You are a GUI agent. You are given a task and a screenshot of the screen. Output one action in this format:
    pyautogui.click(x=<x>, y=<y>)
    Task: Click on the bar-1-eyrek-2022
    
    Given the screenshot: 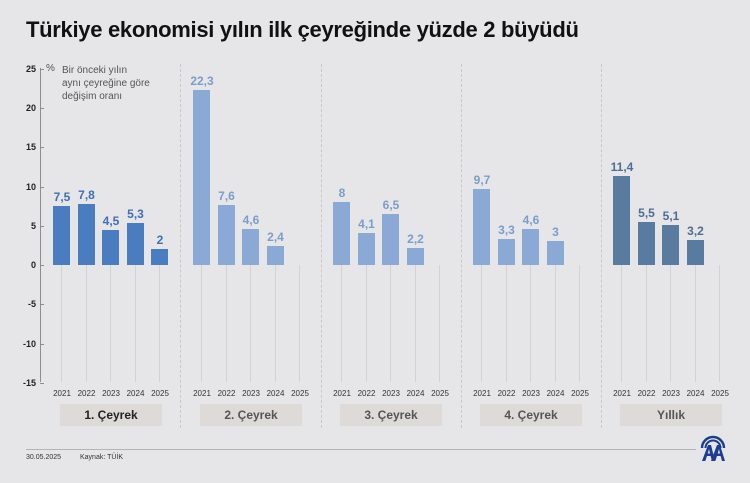 What is the action you would take?
    pyautogui.click(x=86, y=234)
    